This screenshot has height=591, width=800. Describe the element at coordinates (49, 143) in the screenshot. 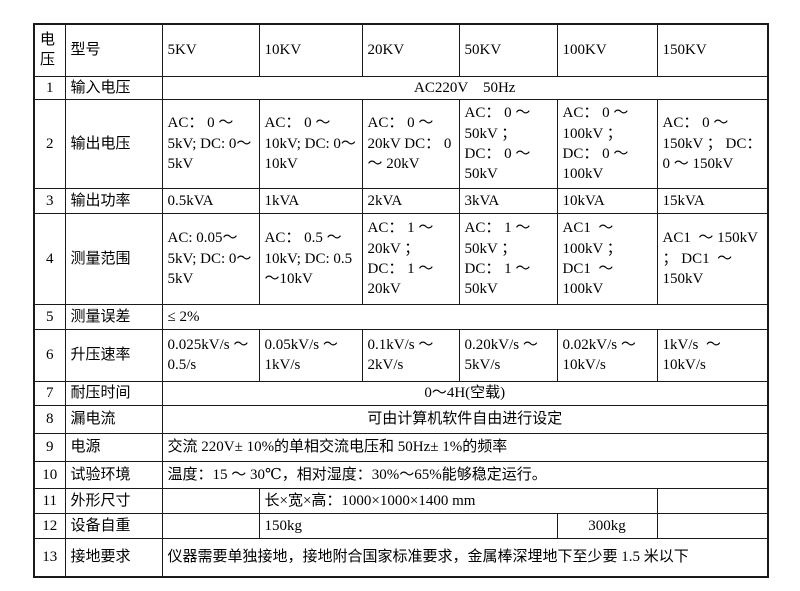

I see `row-number: 2` at that location.